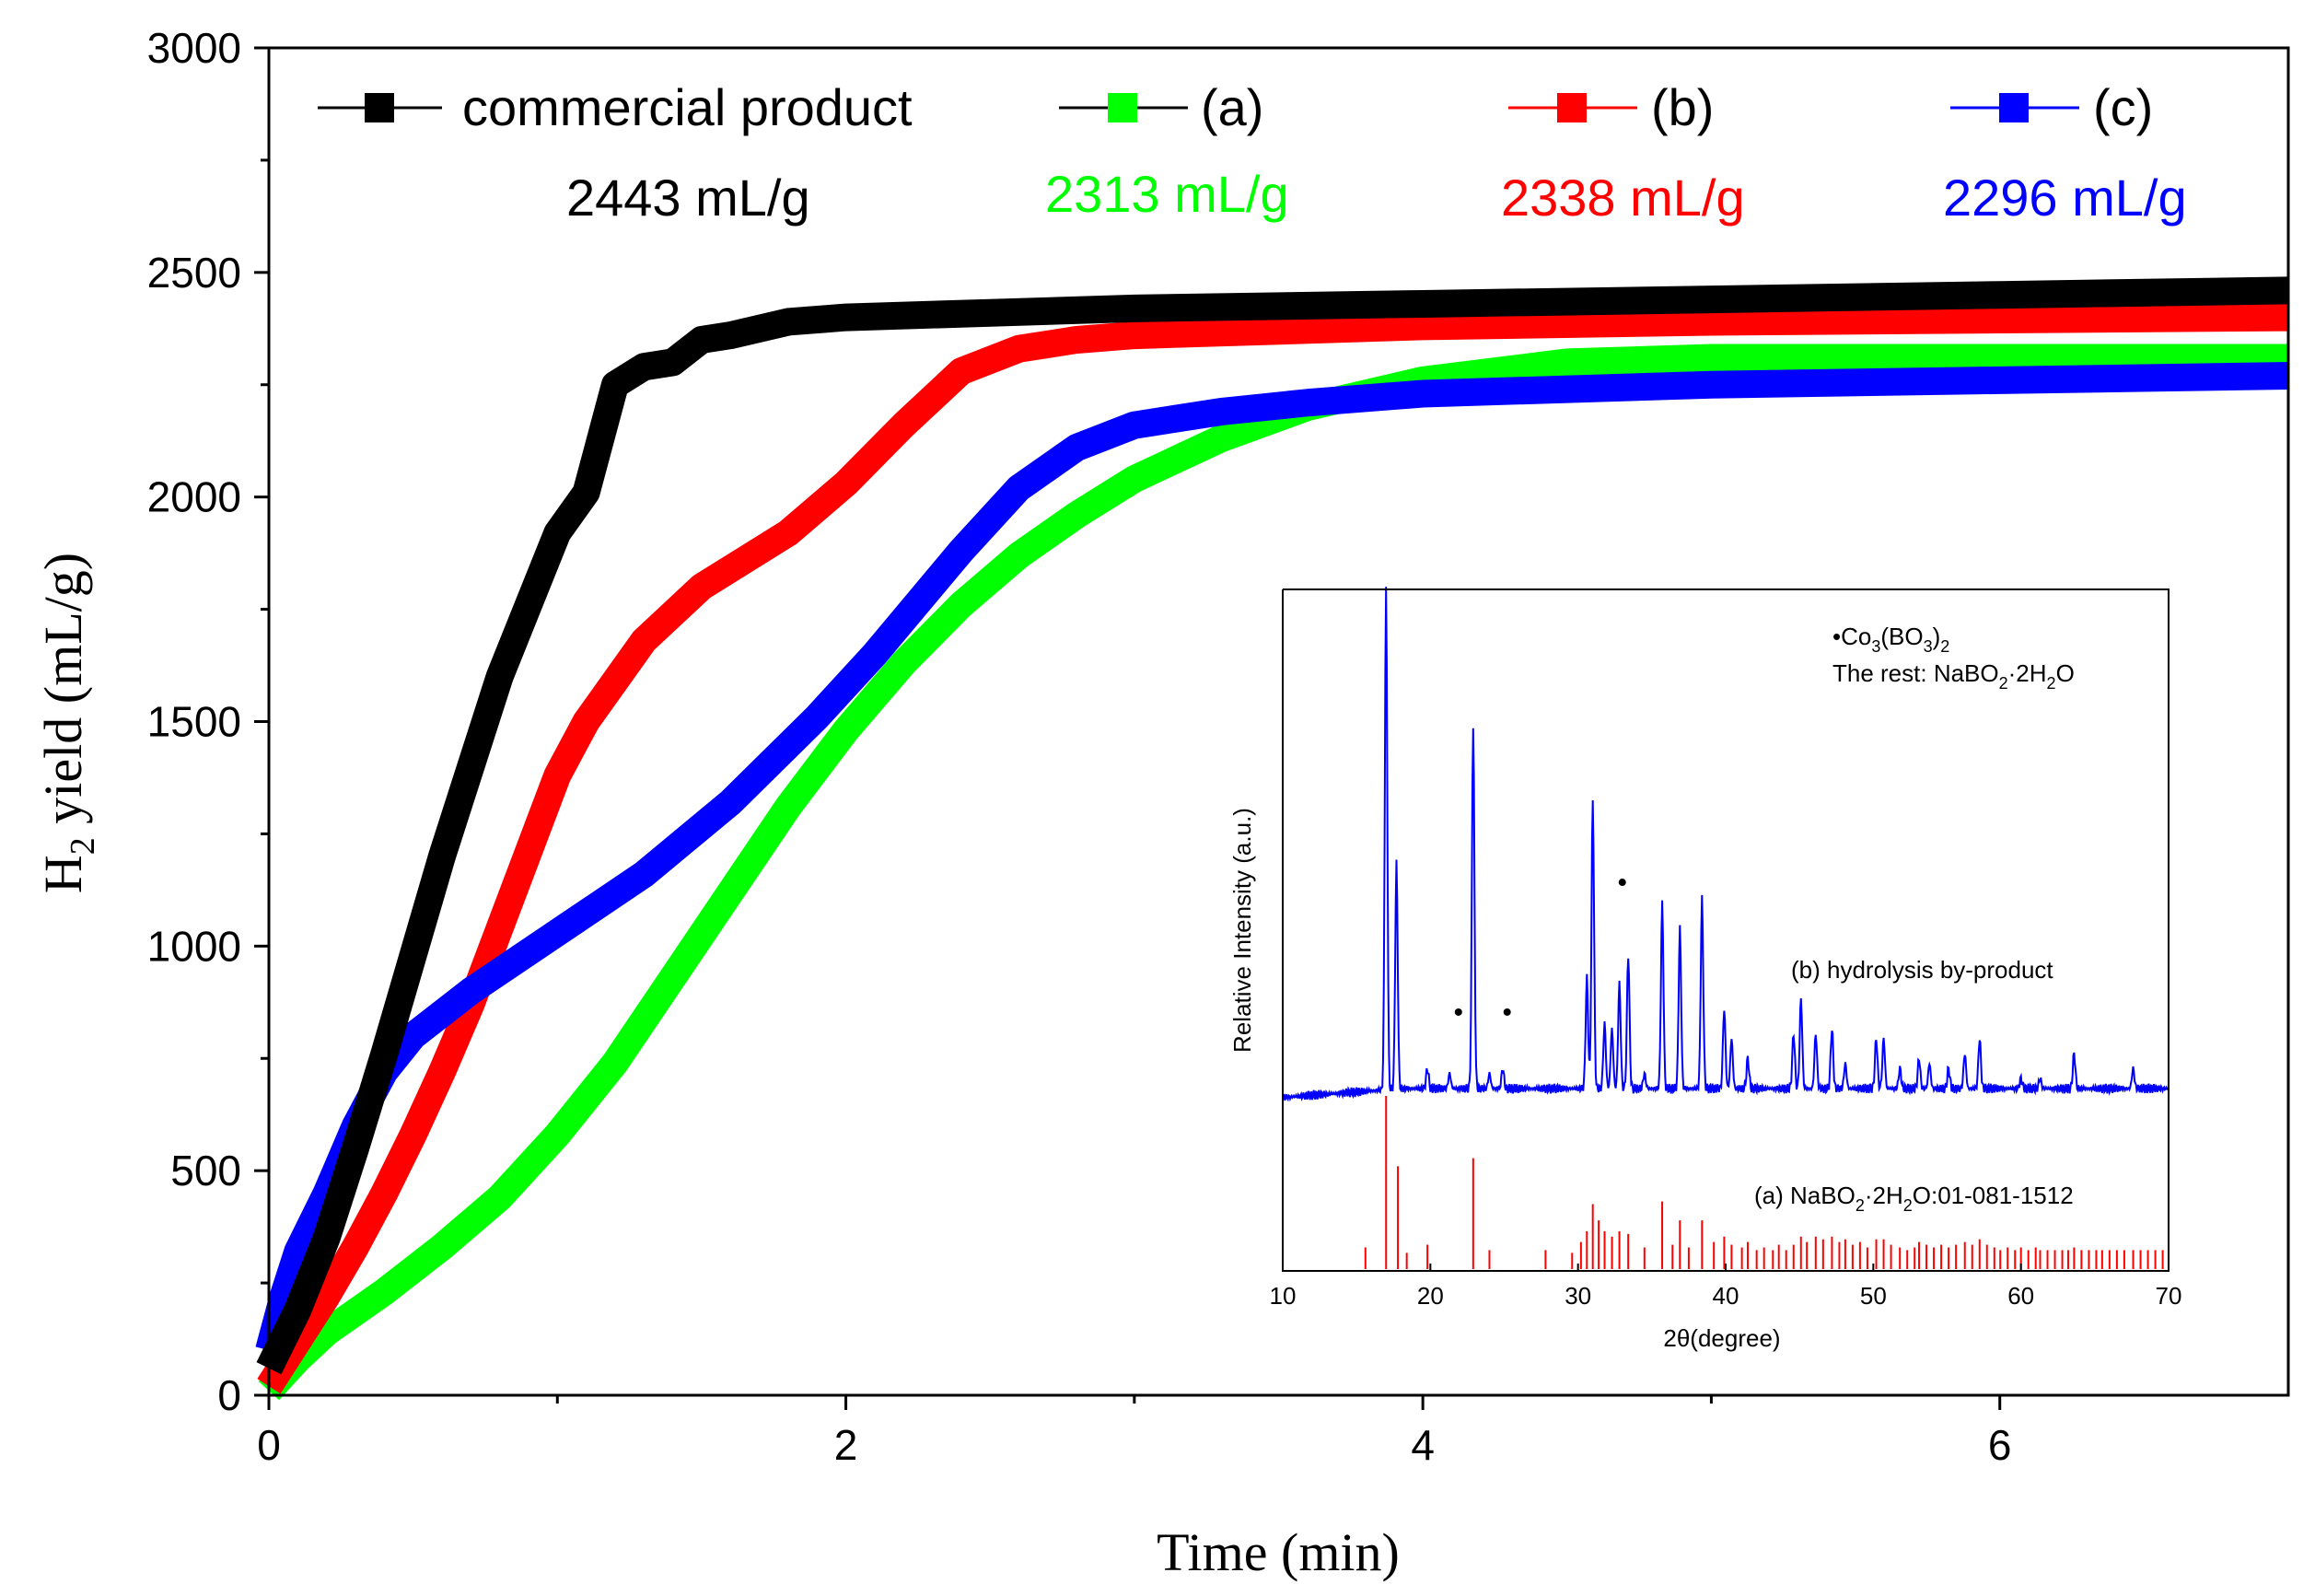 This screenshot has width=2315, height=1596. Describe the element at coordinates (1278, 1552) in the screenshot. I see `x-axis-title: Time (min)` at that location.